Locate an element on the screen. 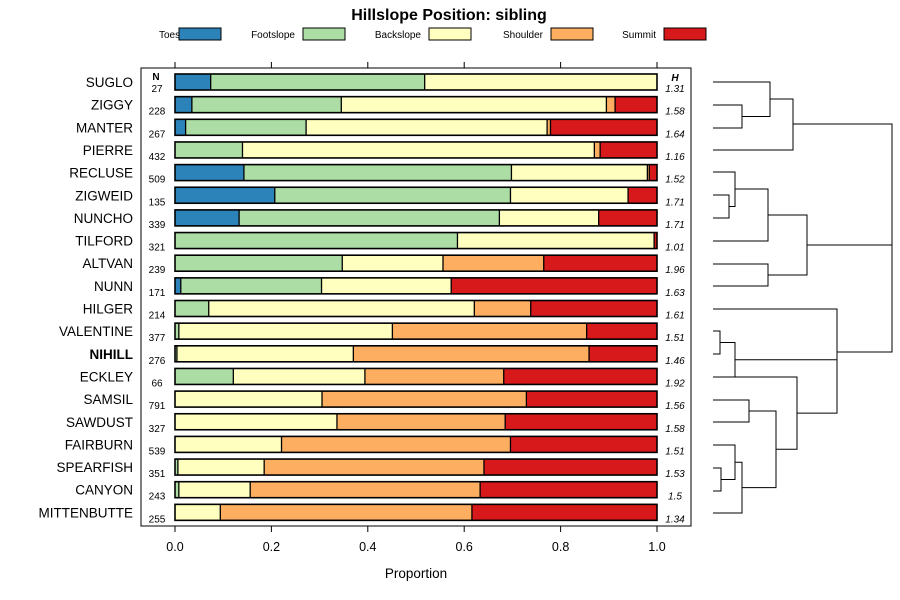 This screenshot has width=900, height=600. row-h-value: 1.58 is located at coordinates (675, 429).